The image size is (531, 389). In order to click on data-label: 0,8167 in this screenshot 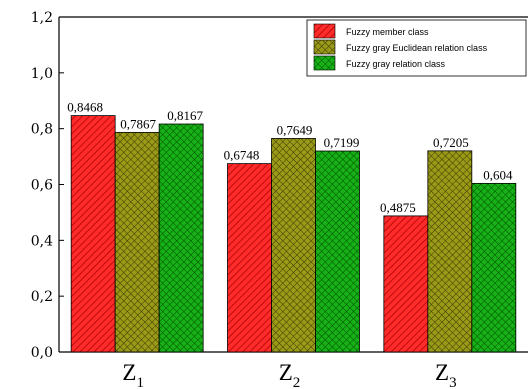, I will do `click(185, 115)`.